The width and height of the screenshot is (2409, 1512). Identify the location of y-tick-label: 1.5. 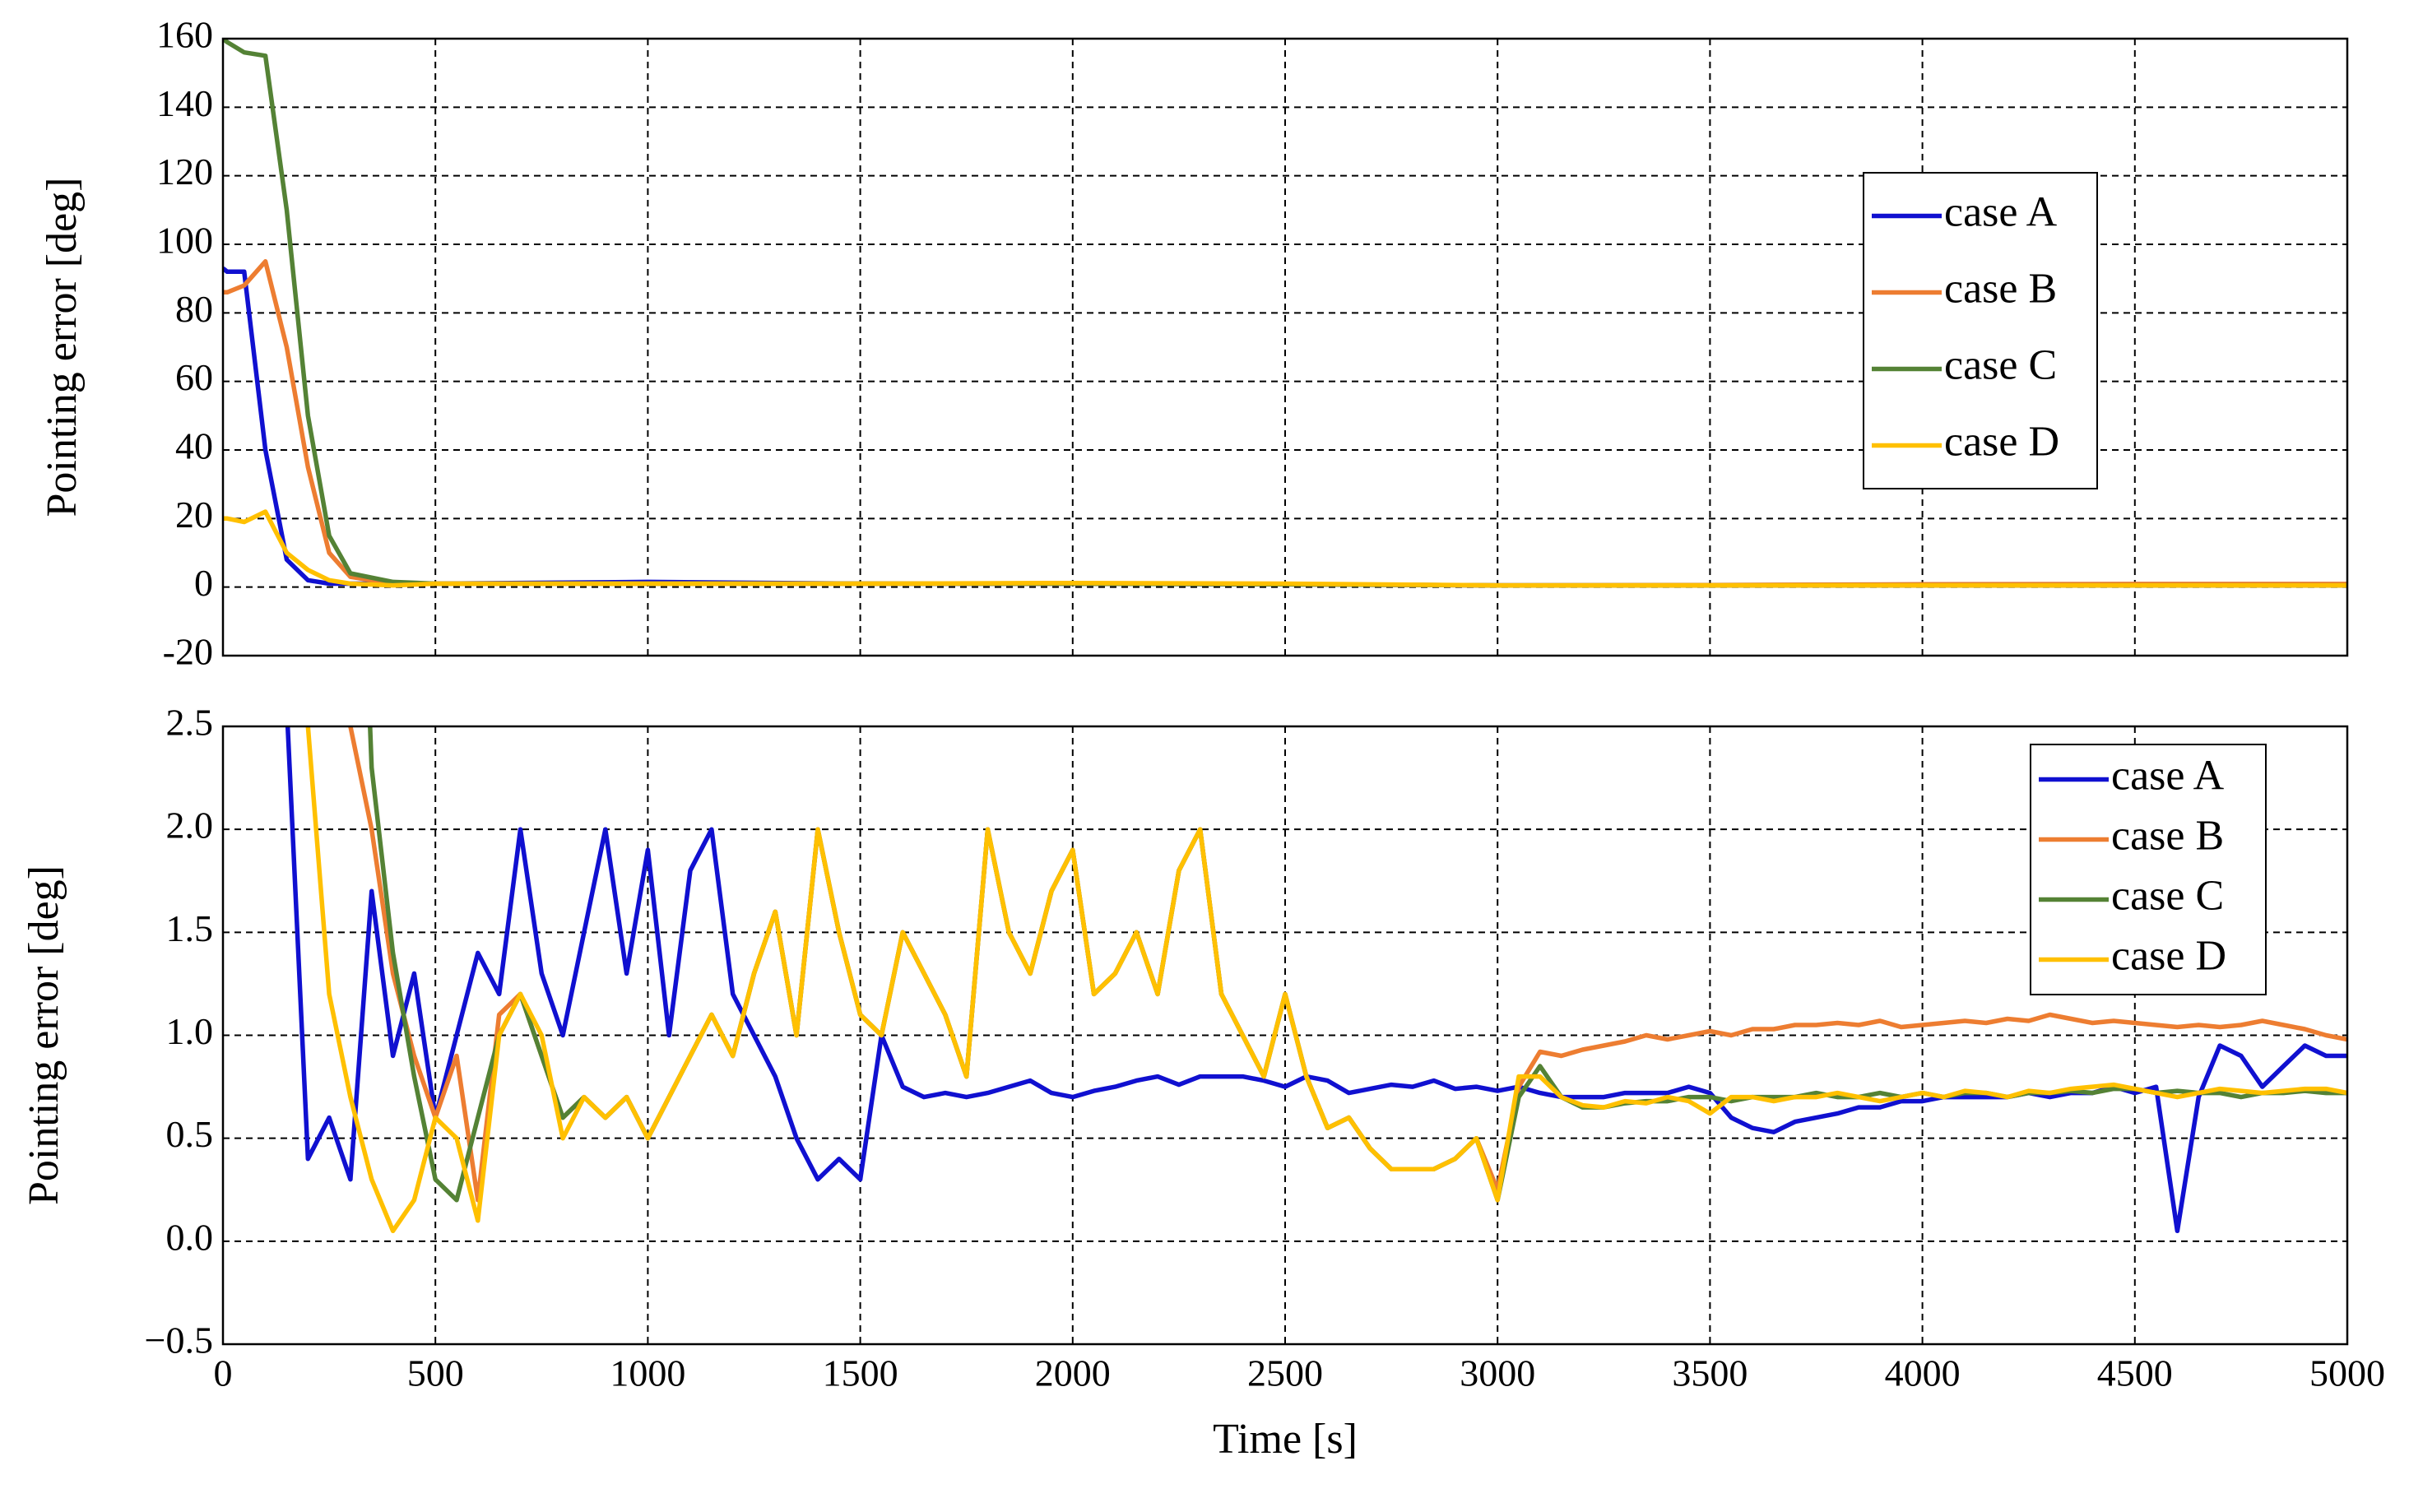
(190, 928).